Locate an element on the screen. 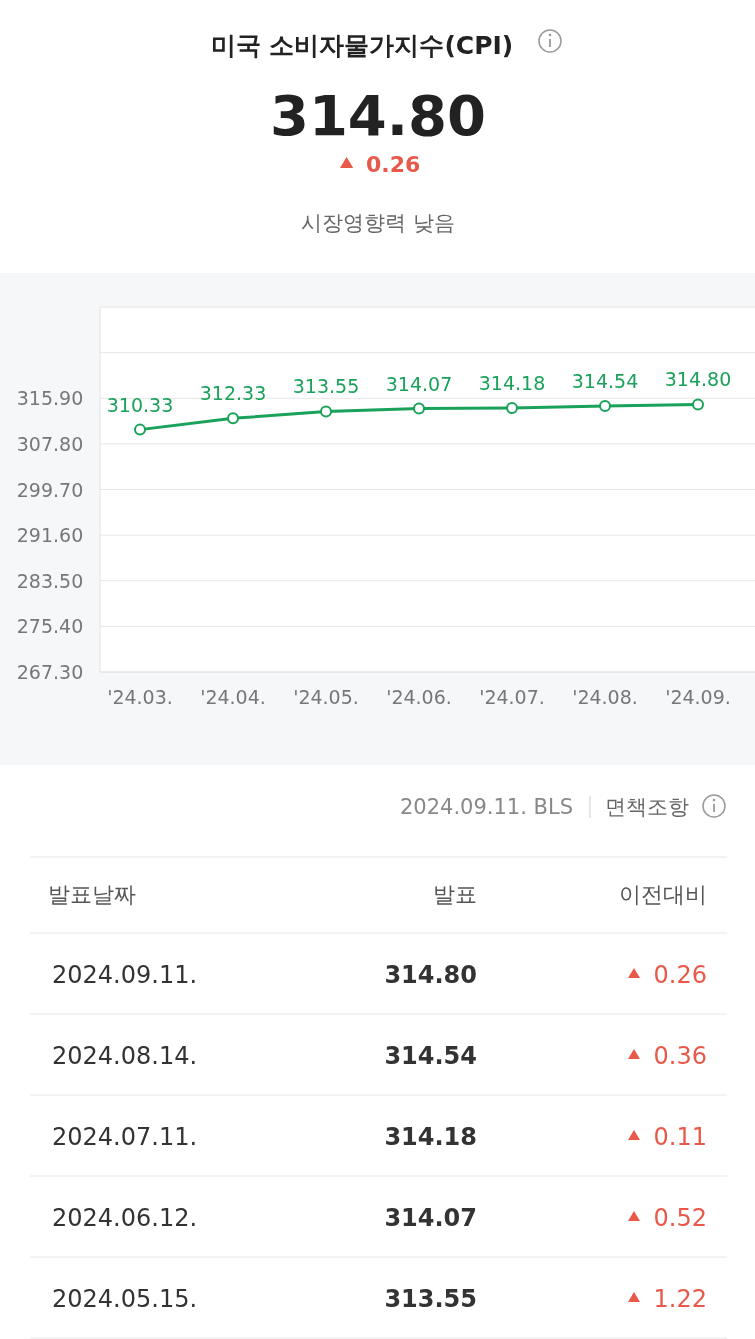  x-tick-label: '24.04. is located at coordinates (233, 697).